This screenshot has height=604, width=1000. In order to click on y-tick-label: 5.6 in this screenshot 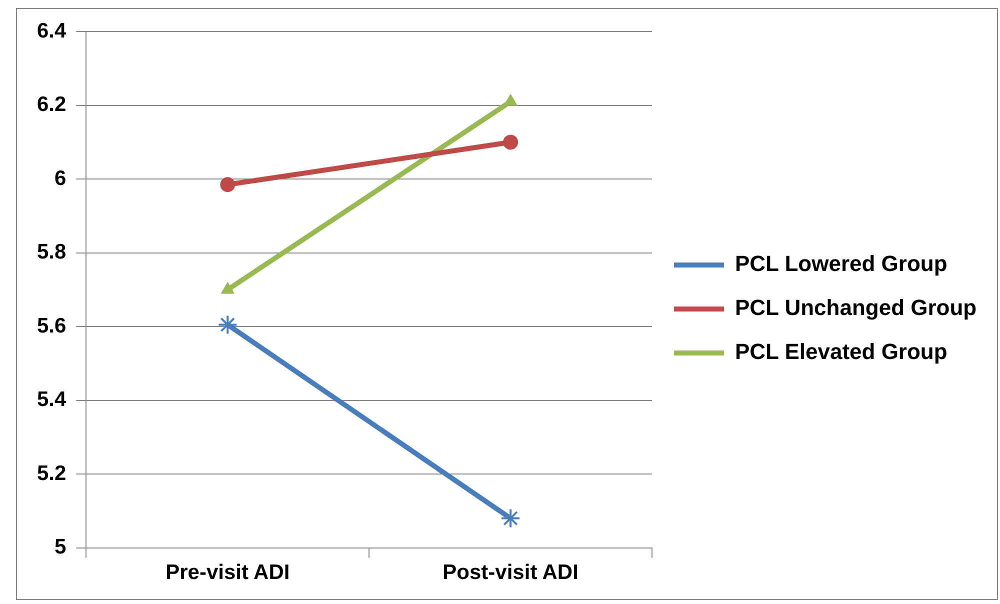, I will do `click(51, 326)`.